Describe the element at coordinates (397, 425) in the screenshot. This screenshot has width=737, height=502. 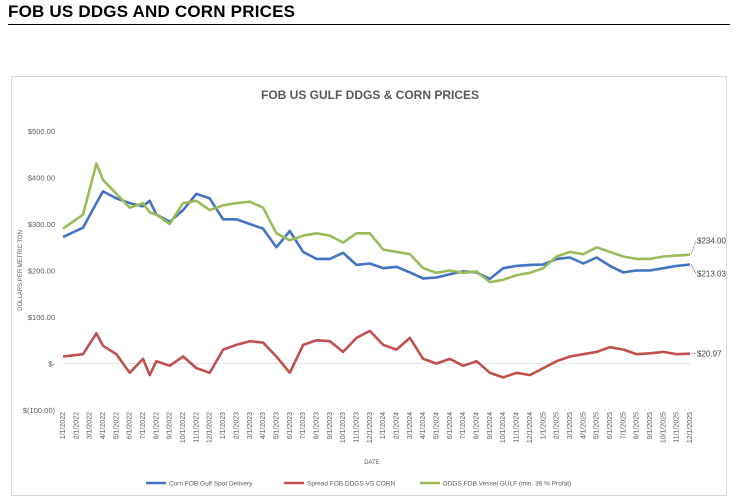
I see `x-tick-label: 2/1/2024` at that location.